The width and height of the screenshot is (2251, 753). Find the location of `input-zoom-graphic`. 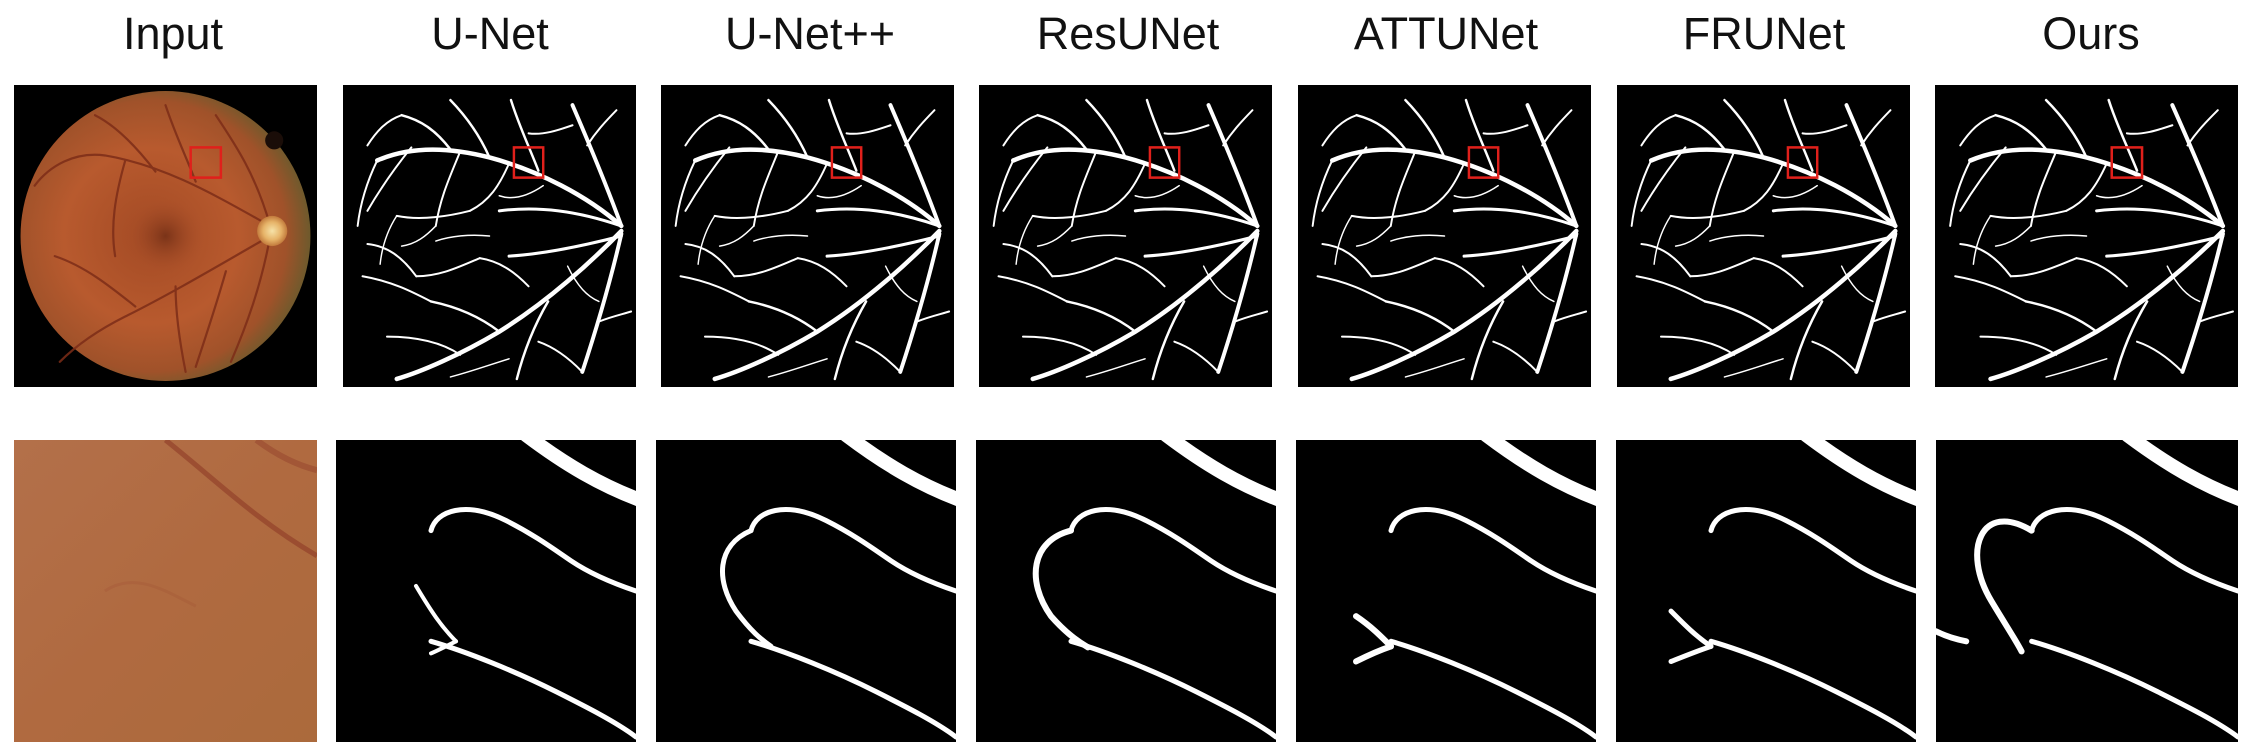

input-zoom-graphic is located at coordinates (165, 591).